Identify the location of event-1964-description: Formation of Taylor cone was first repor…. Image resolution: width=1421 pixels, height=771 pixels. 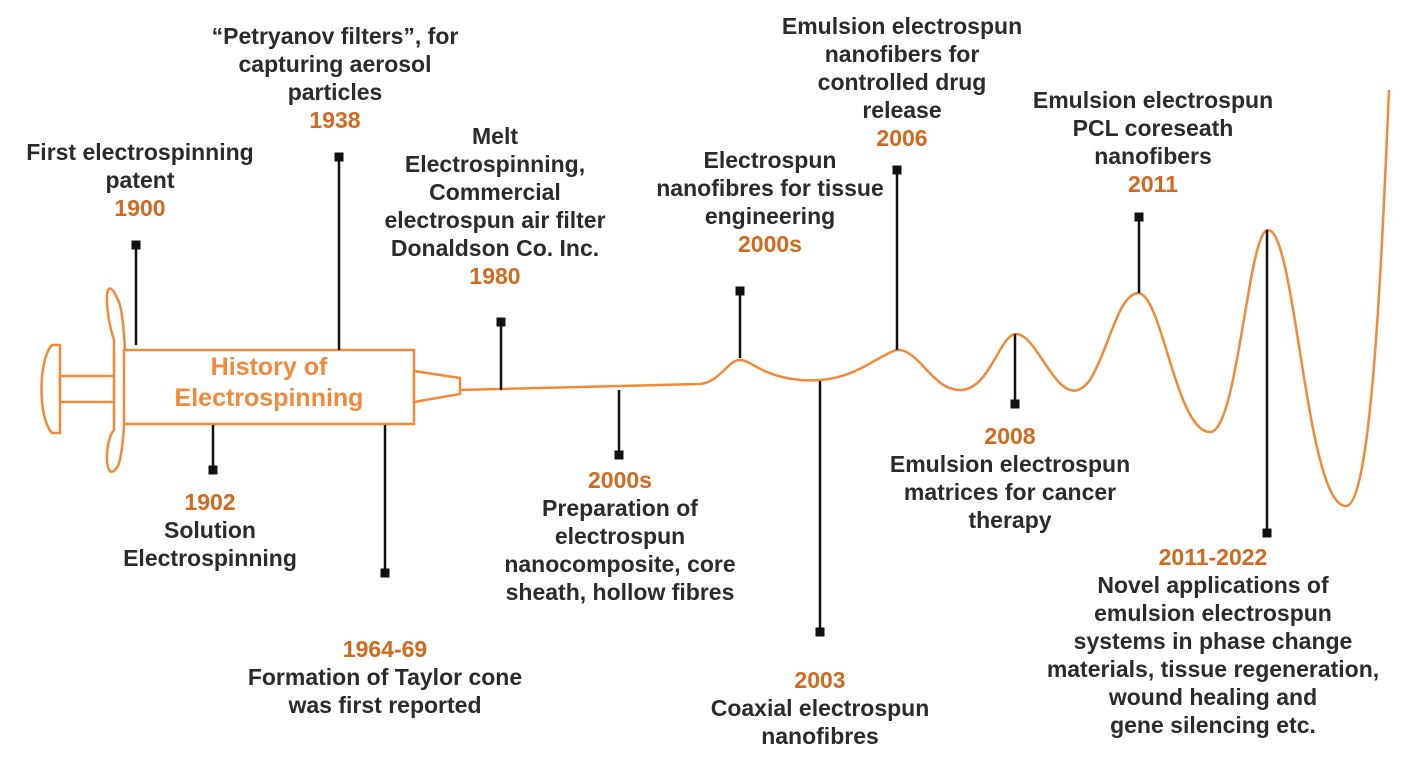
(385, 691).